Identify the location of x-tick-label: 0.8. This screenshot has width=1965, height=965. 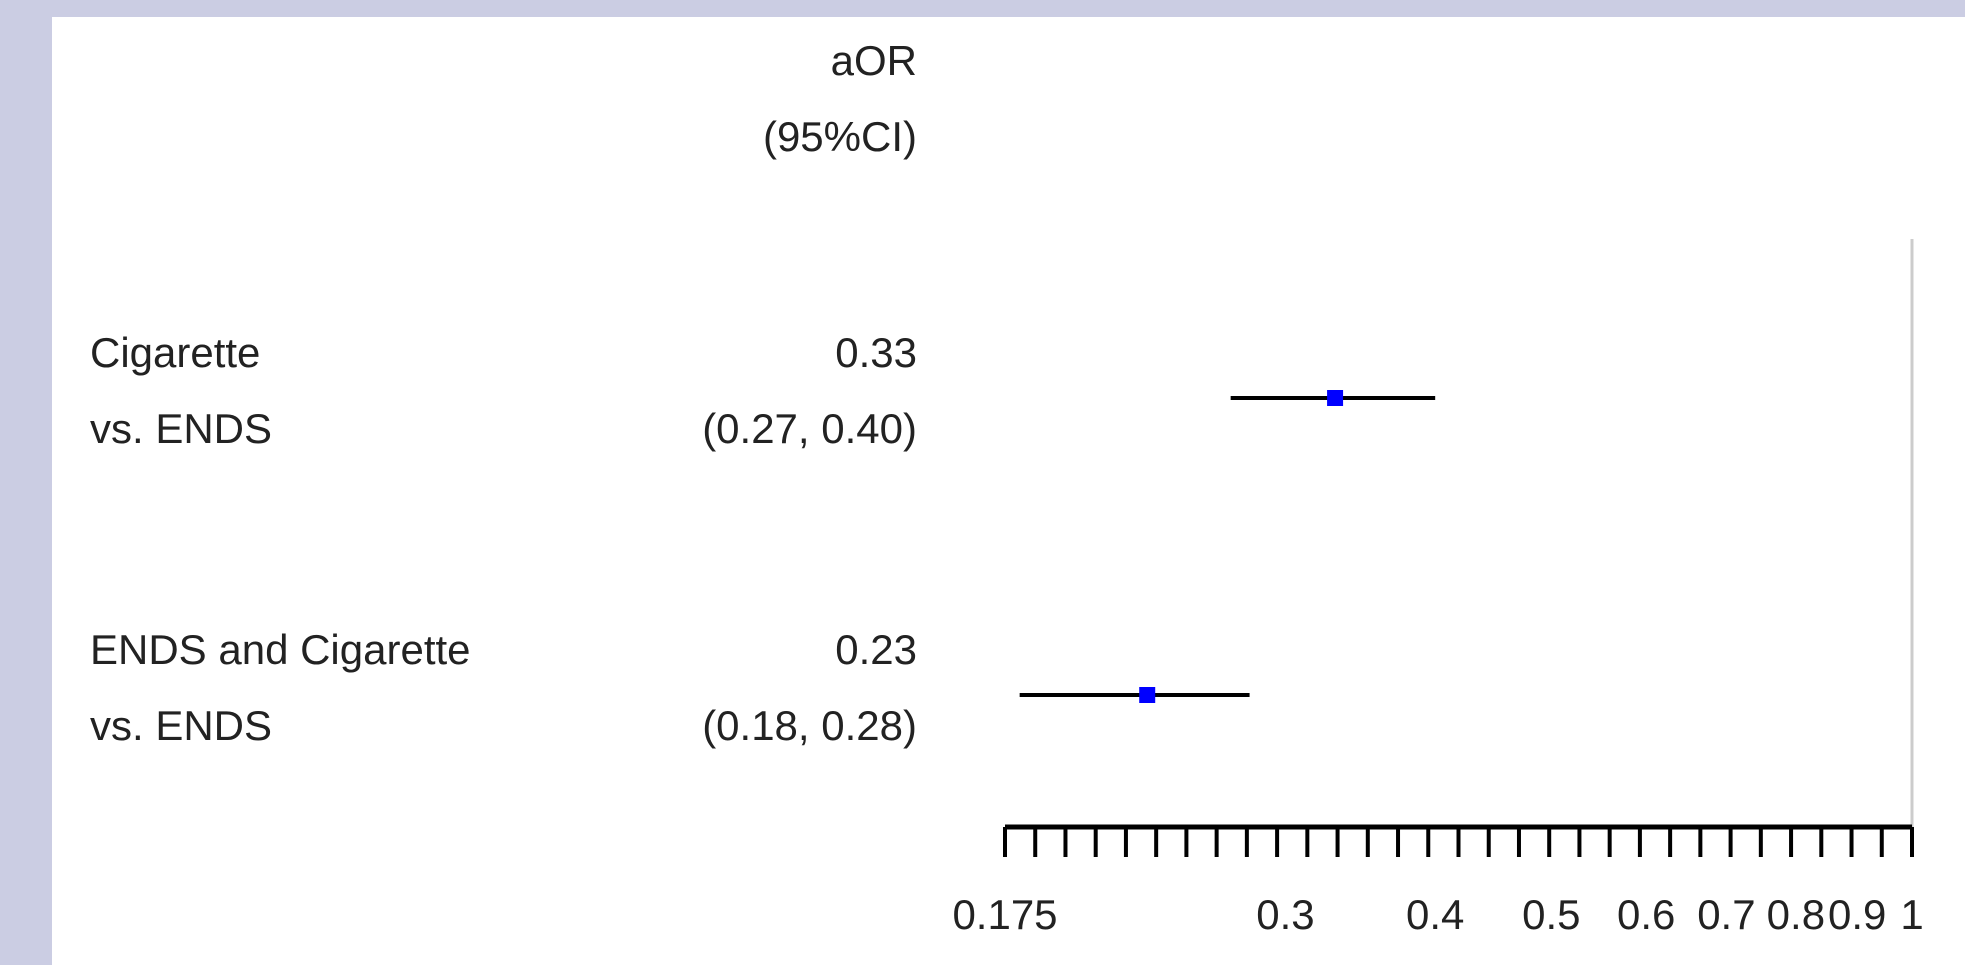
(1796, 914).